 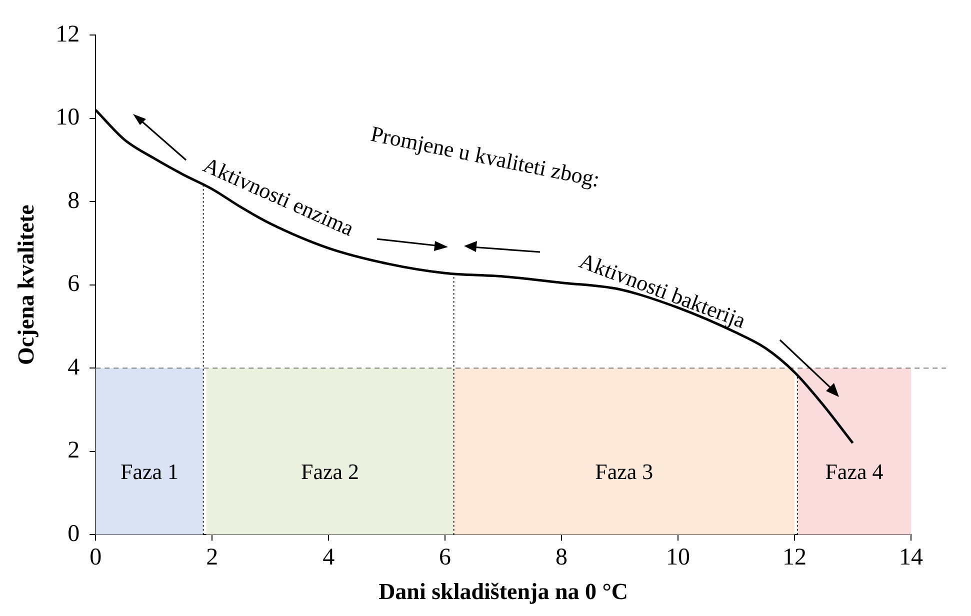 I want to click on y-tick-label: 4, so click(x=74, y=367).